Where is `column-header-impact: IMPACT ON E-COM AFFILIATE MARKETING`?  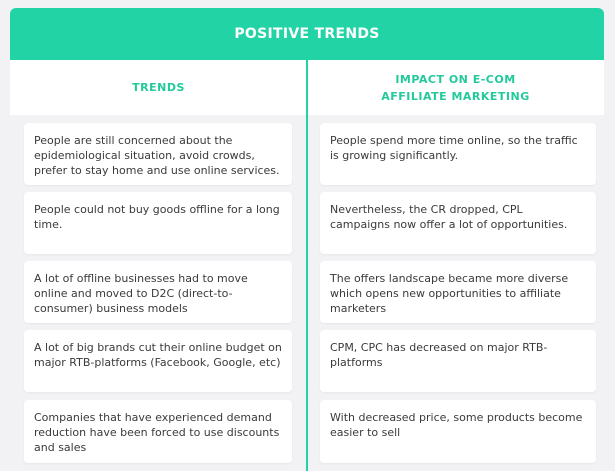
column-header-impact: IMPACT ON E-COM AFFILIATE MARKETING is located at coordinates (455, 87).